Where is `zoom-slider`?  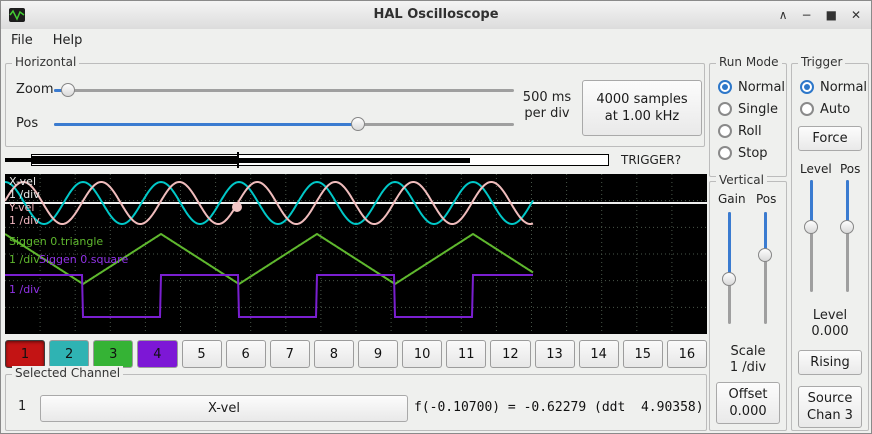
zoom-slider is located at coordinates (284, 90).